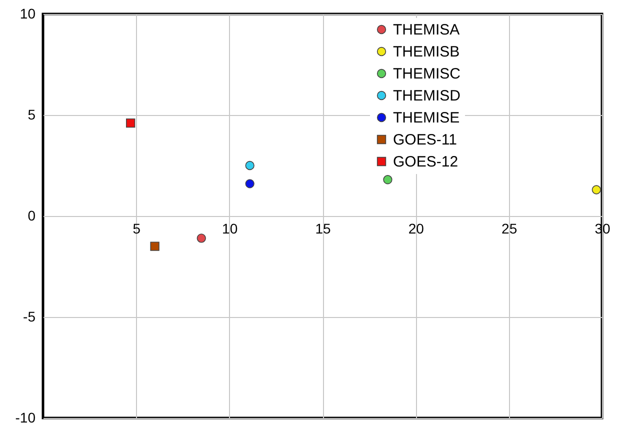 The width and height of the screenshot is (629, 432). I want to click on legend-label: THEMISE, so click(426, 118).